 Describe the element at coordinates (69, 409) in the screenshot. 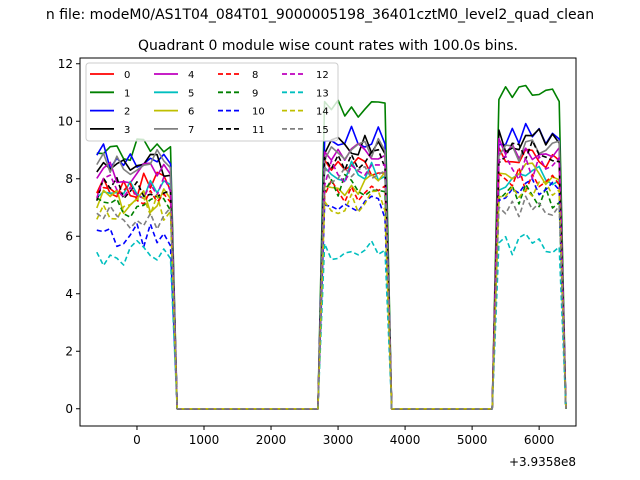

I see `y-tick-label: 0` at that location.